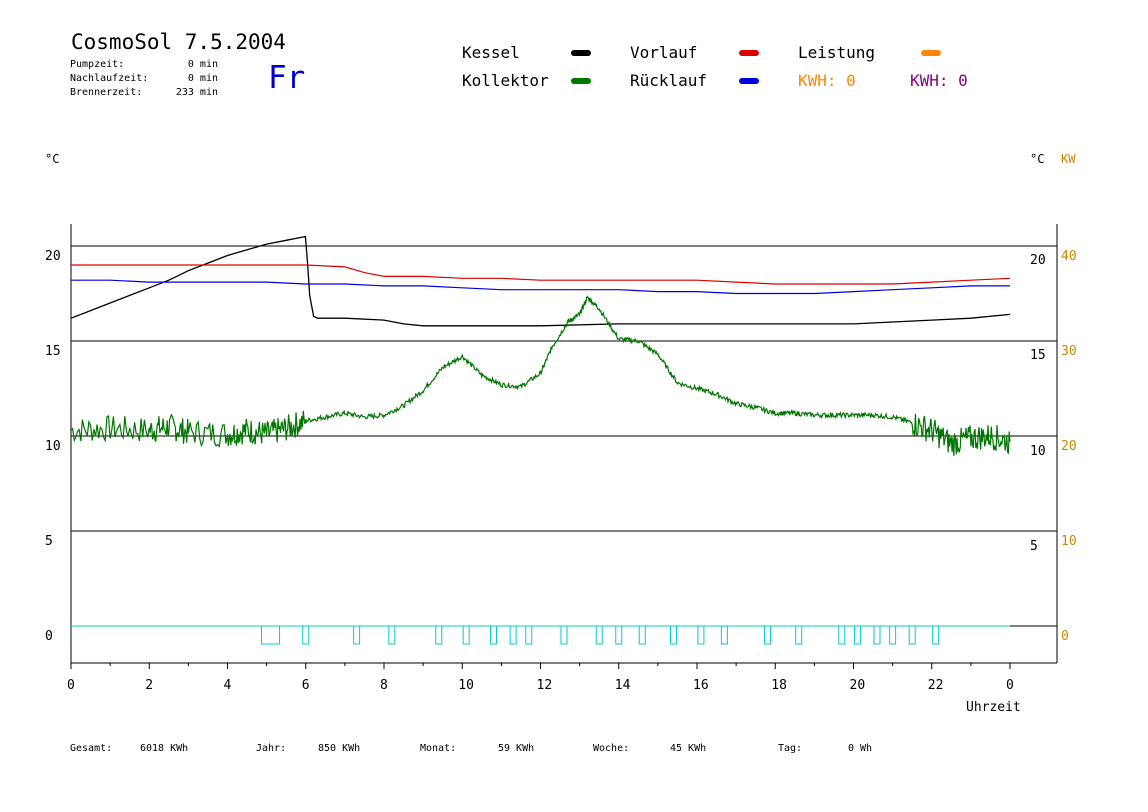 Image resolution: width=1148 pixels, height=812 pixels. What do you see at coordinates (202, 64) in the screenshot?
I see `pumpzeit-value: 0 min` at bounding box center [202, 64].